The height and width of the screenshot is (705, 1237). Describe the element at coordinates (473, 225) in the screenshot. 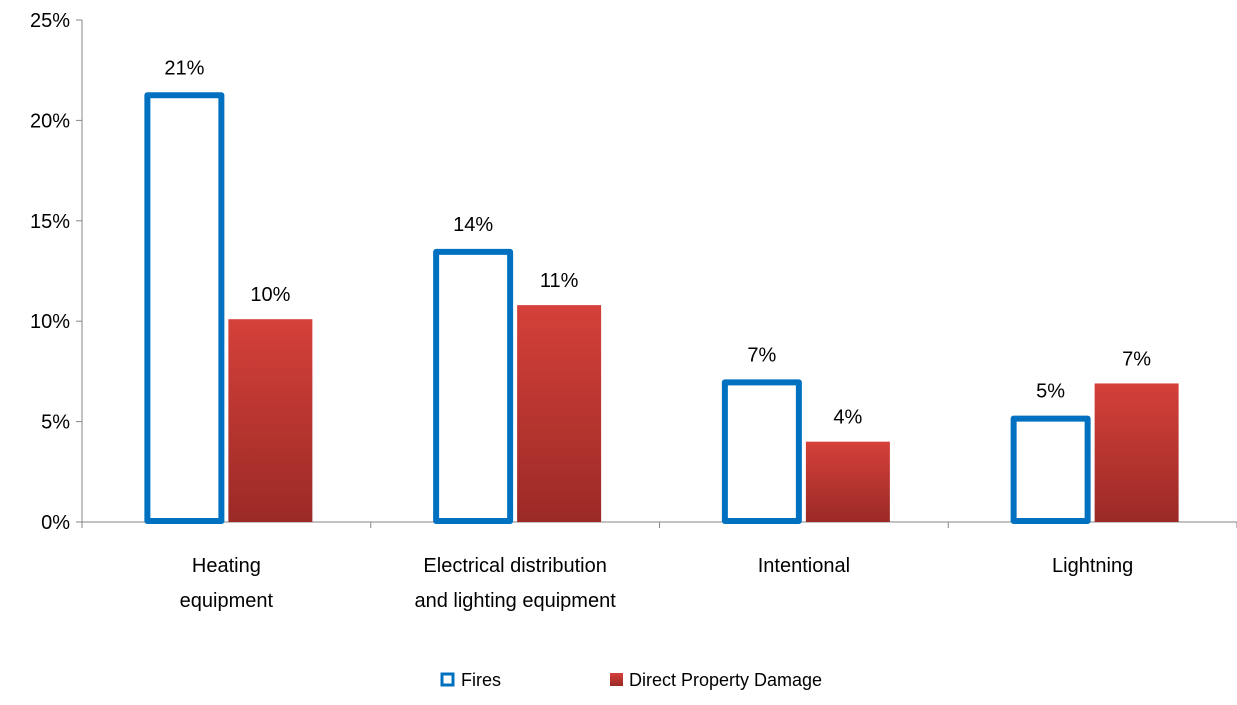

I see `data-label-fires: 14%` at that location.